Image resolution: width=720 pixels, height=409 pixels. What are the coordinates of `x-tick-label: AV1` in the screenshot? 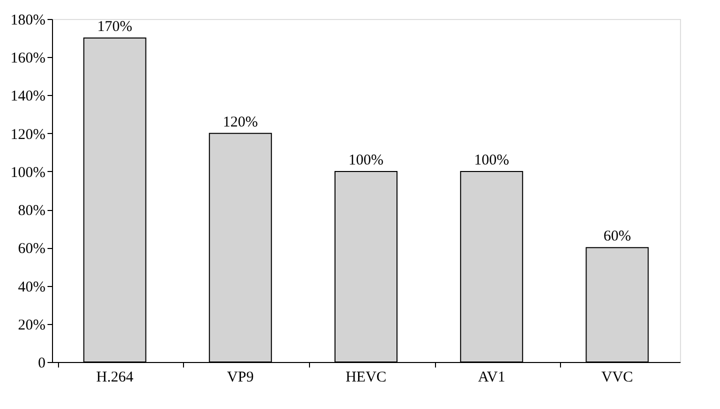 It's located at (492, 378).